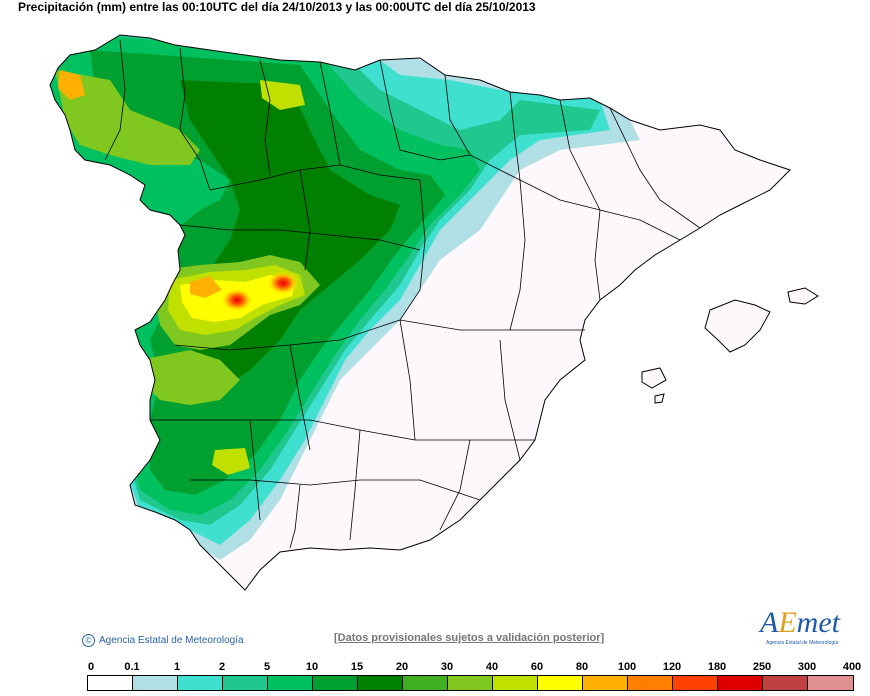 The height and width of the screenshot is (696, 870). What do you see at coordinates (672, 667) in the screenshot?
I see `legend-label: 120` at bounding box center [672, 667].